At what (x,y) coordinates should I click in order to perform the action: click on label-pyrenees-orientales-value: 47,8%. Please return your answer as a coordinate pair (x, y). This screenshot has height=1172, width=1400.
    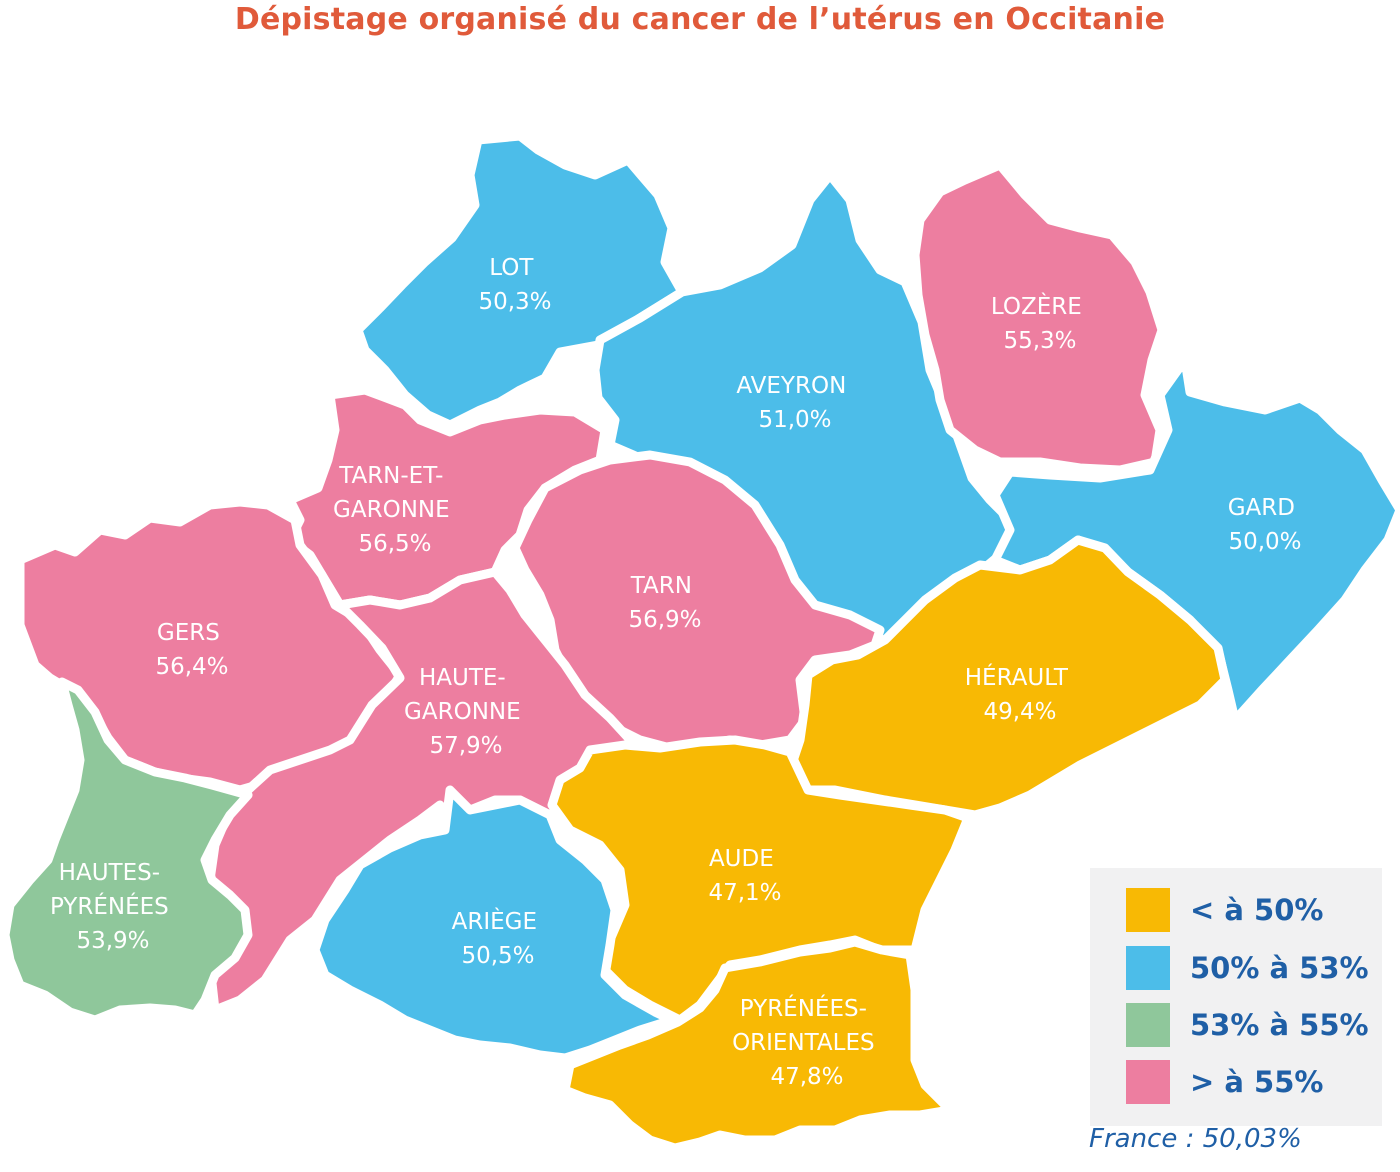
    Looking at the image, I should click on (806, 1077).